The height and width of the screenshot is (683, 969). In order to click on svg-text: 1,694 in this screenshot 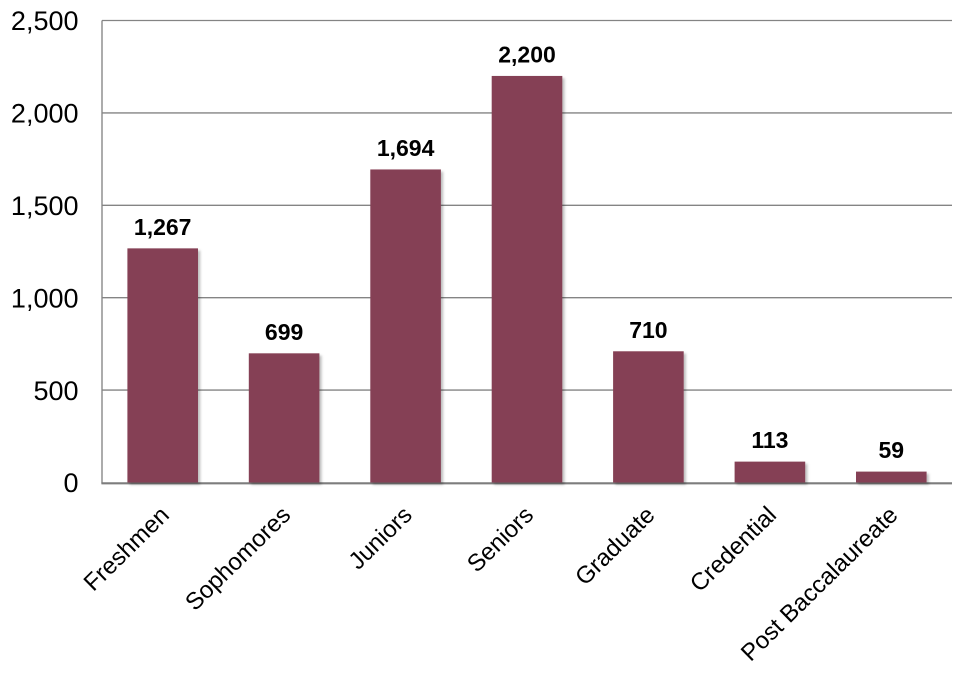, I will do `click(406, 148)`.